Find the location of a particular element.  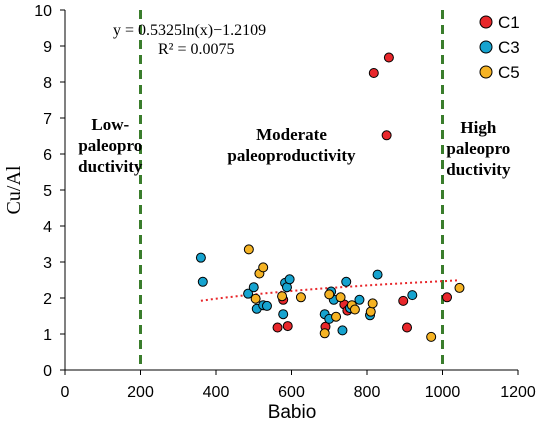

y-axis-title: Cu/Al is located at coordinates (14, 189).